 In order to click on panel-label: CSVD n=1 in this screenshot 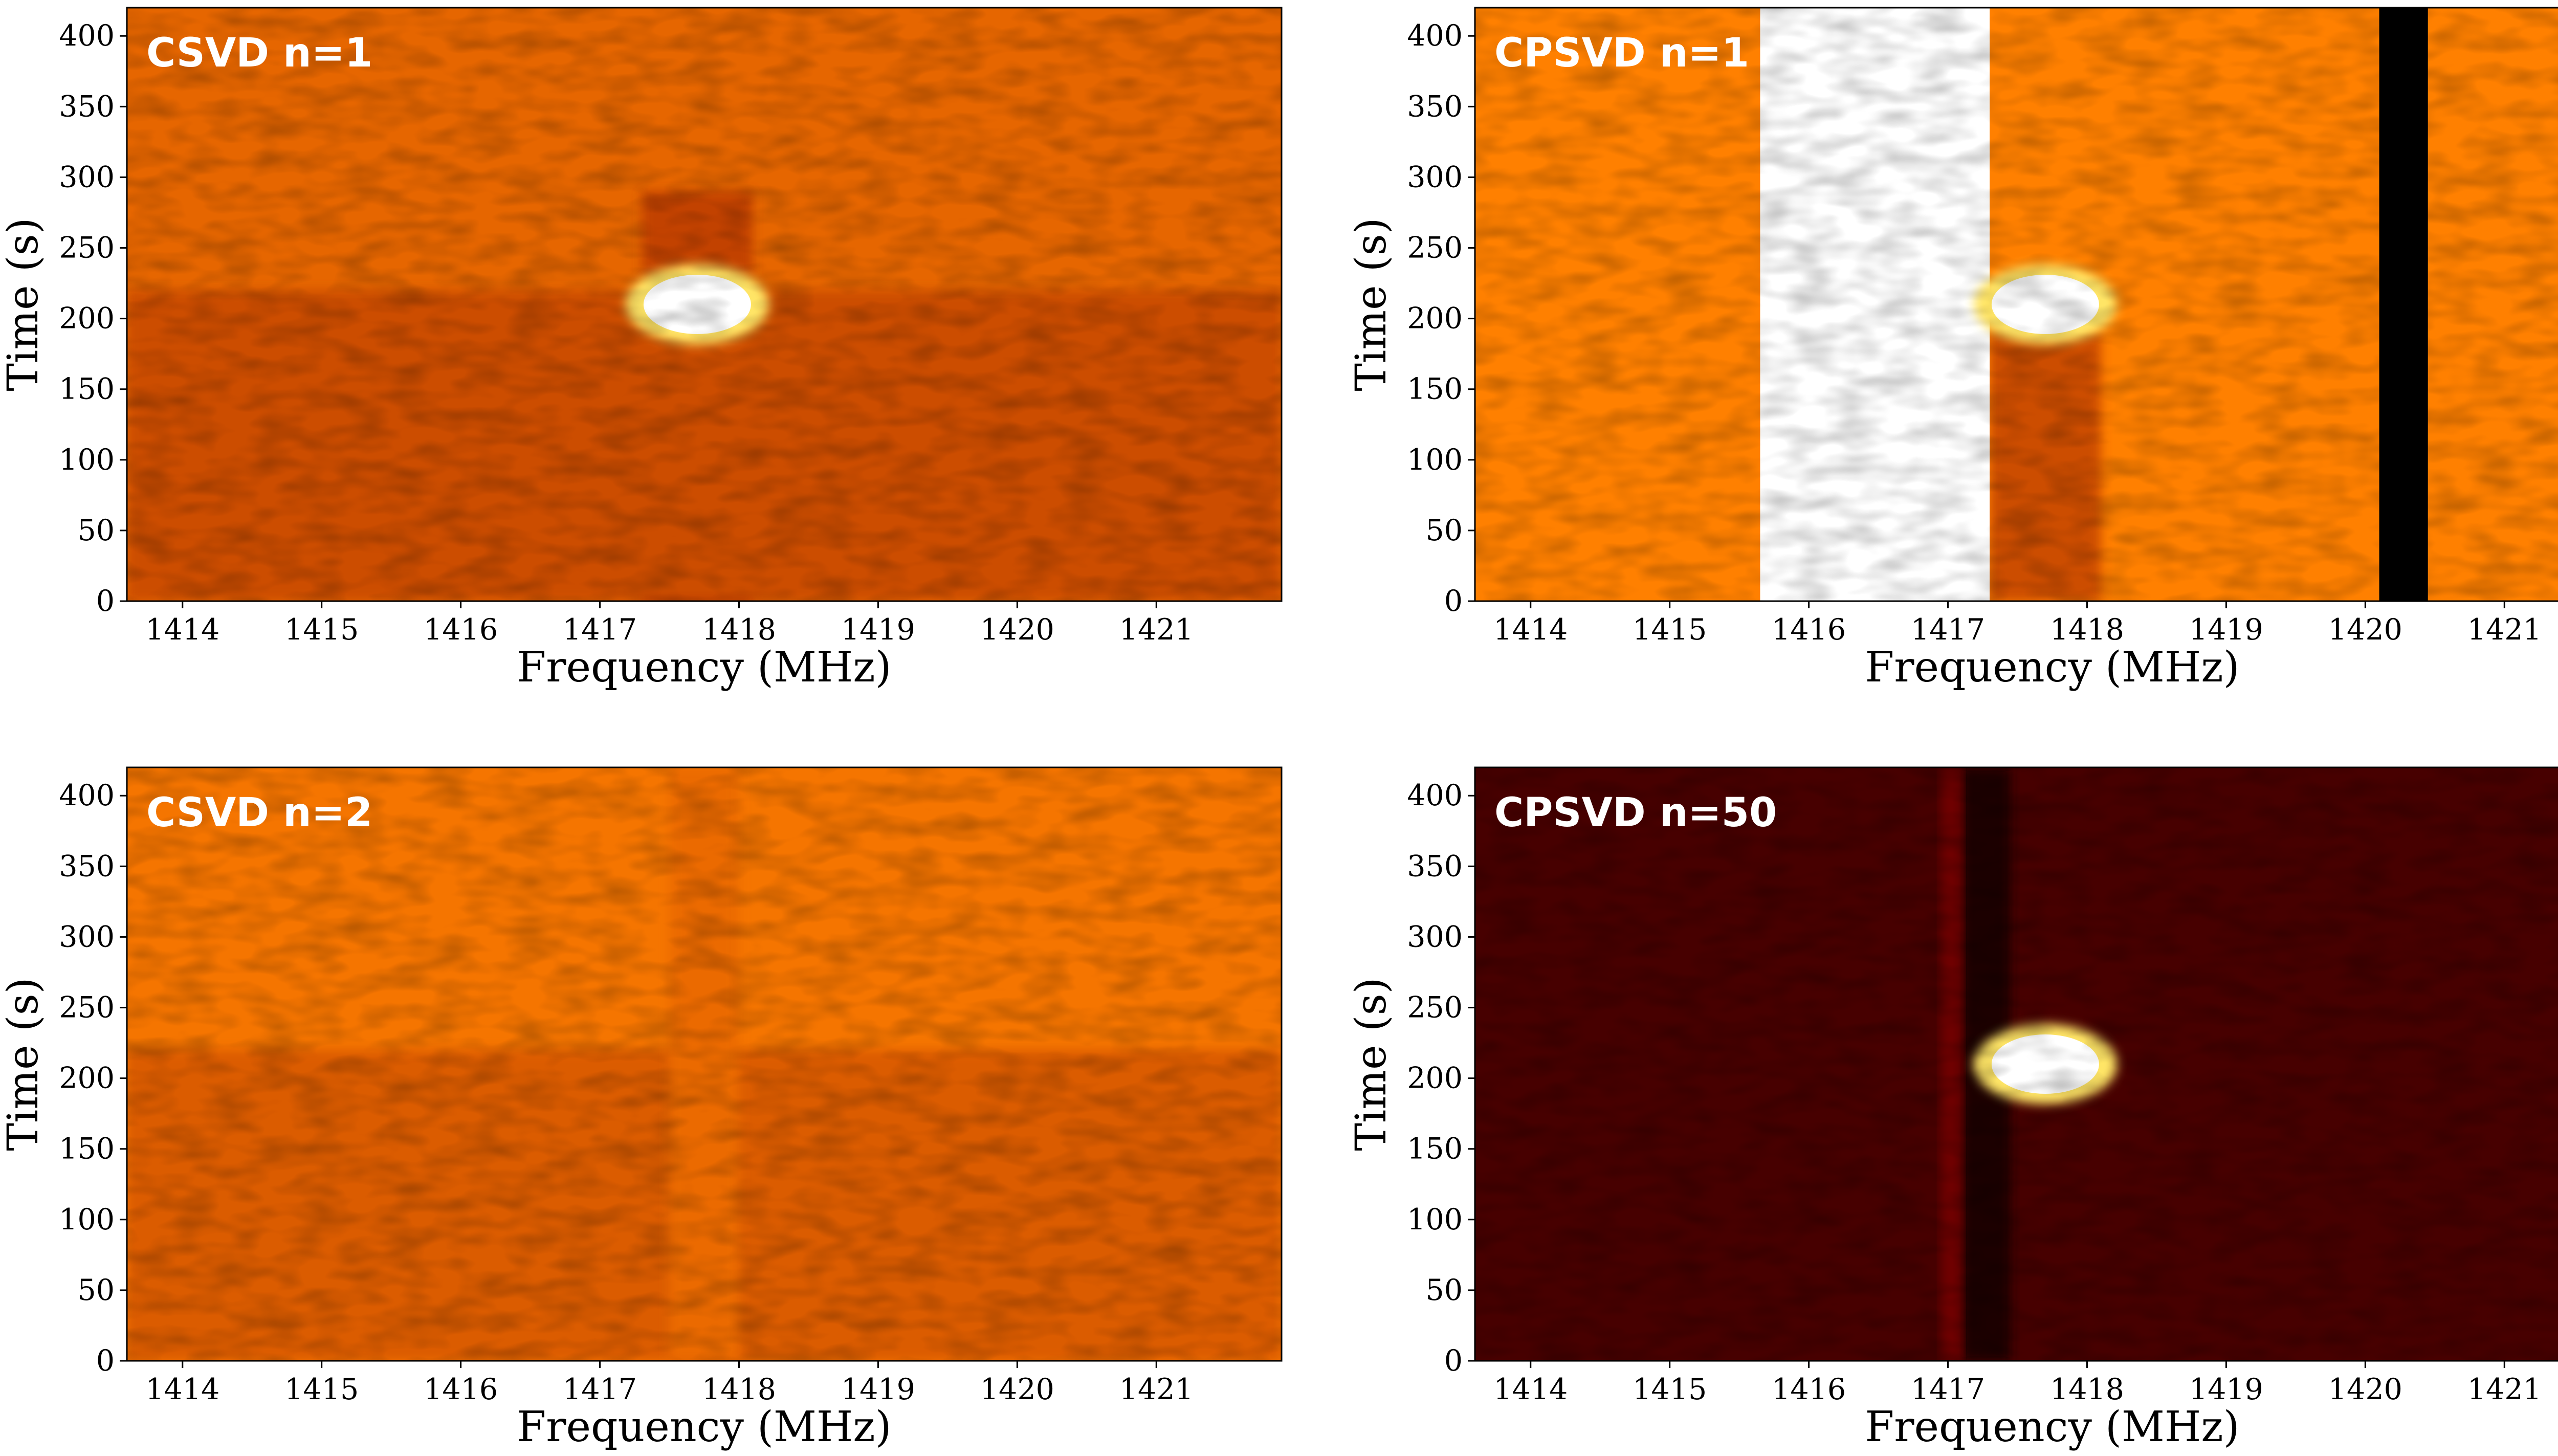, I will do `click(259, 53)`.